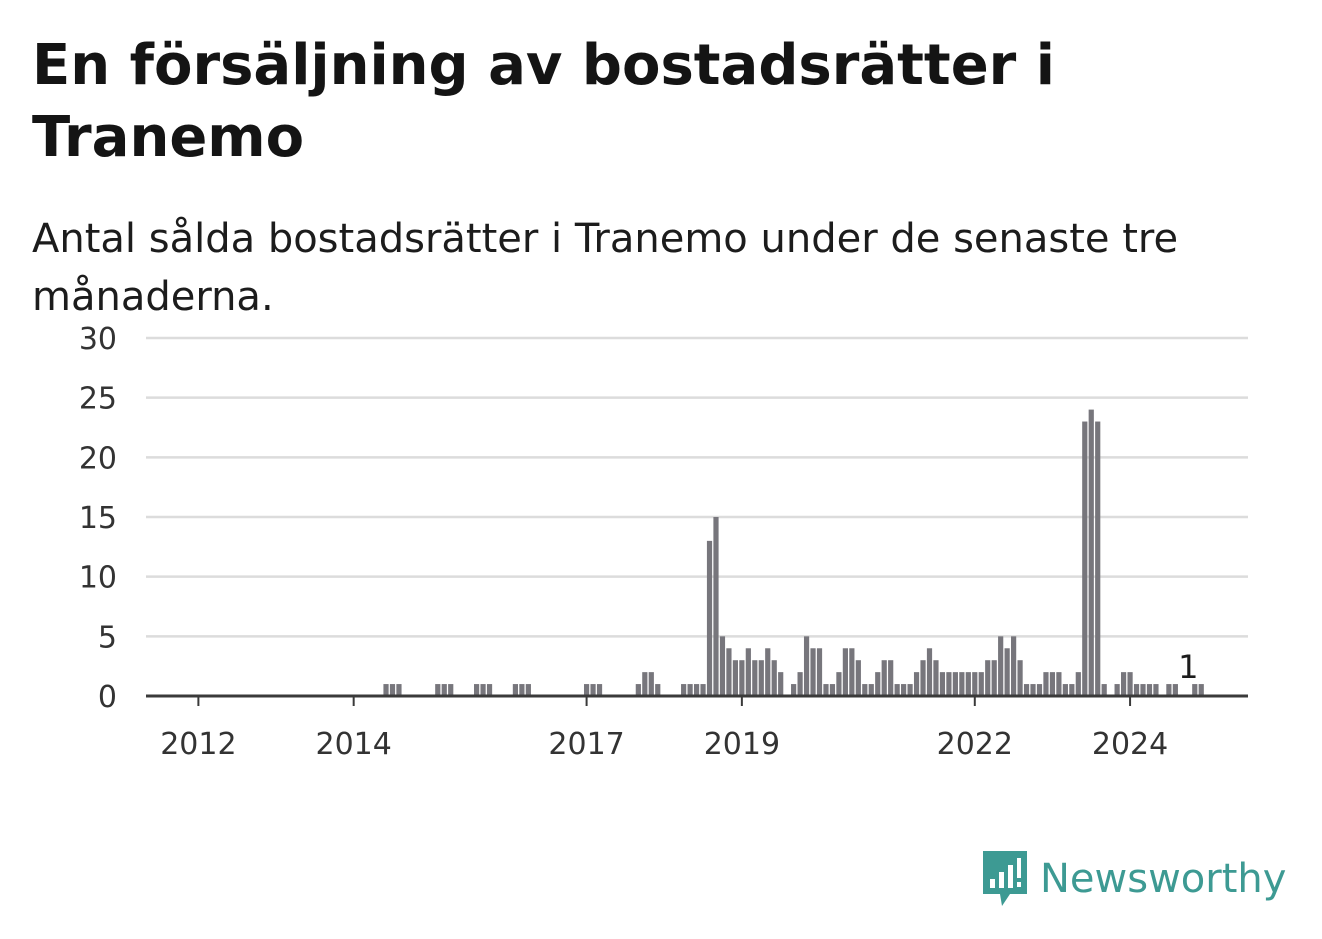 Image resolution: width=1322 pixels, height=939 pixels. I want to click on x-tick-label: 2022, so click(975, 744).